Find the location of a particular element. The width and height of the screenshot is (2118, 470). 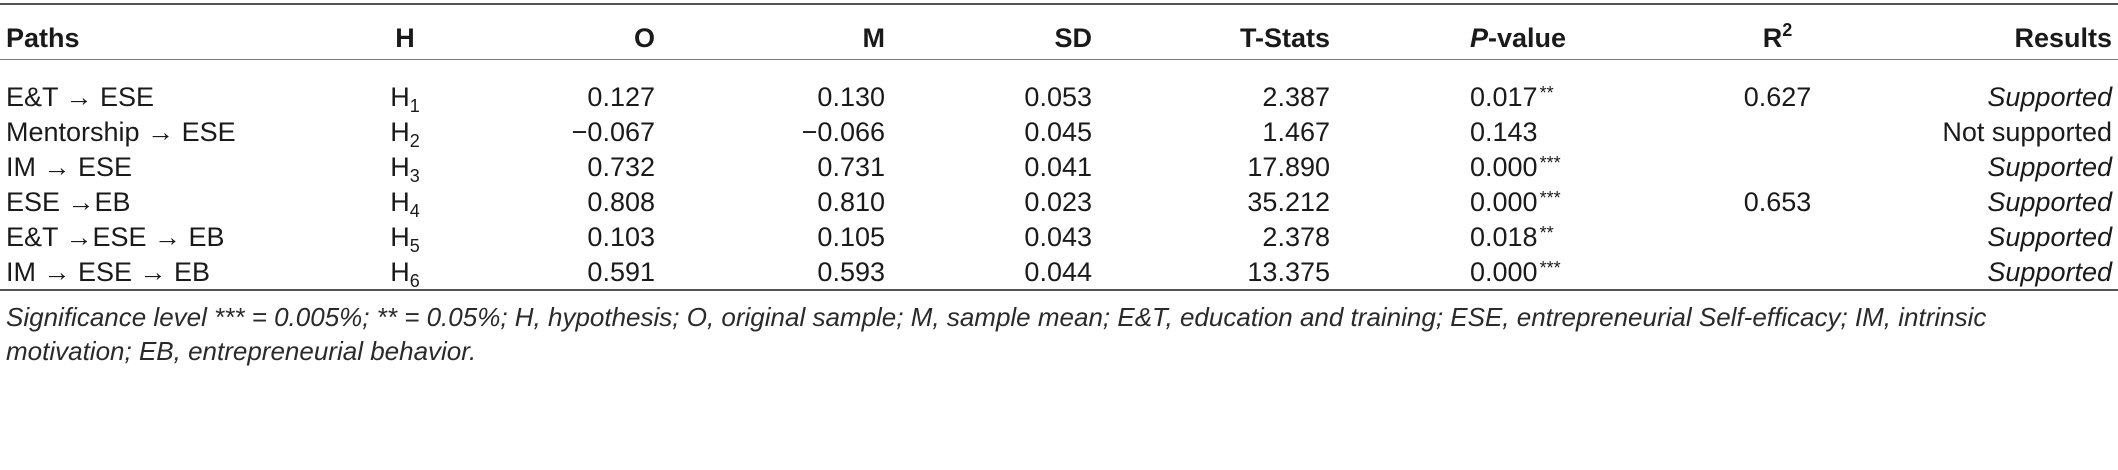

cell-sd: 0.045 is located at coordinates (1058, 132).